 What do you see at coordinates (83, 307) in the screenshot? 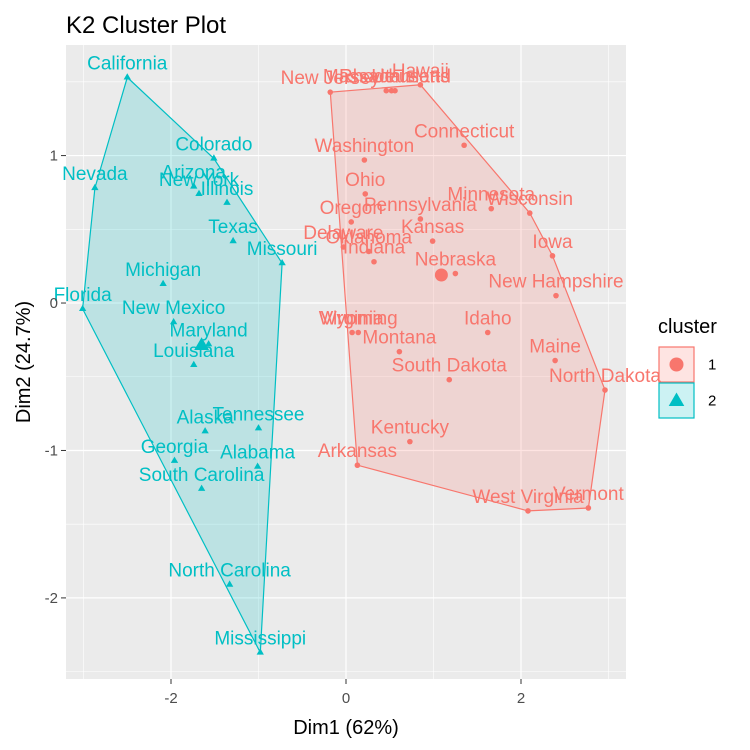
I see `point-florida` at bounding box center [83, 307].